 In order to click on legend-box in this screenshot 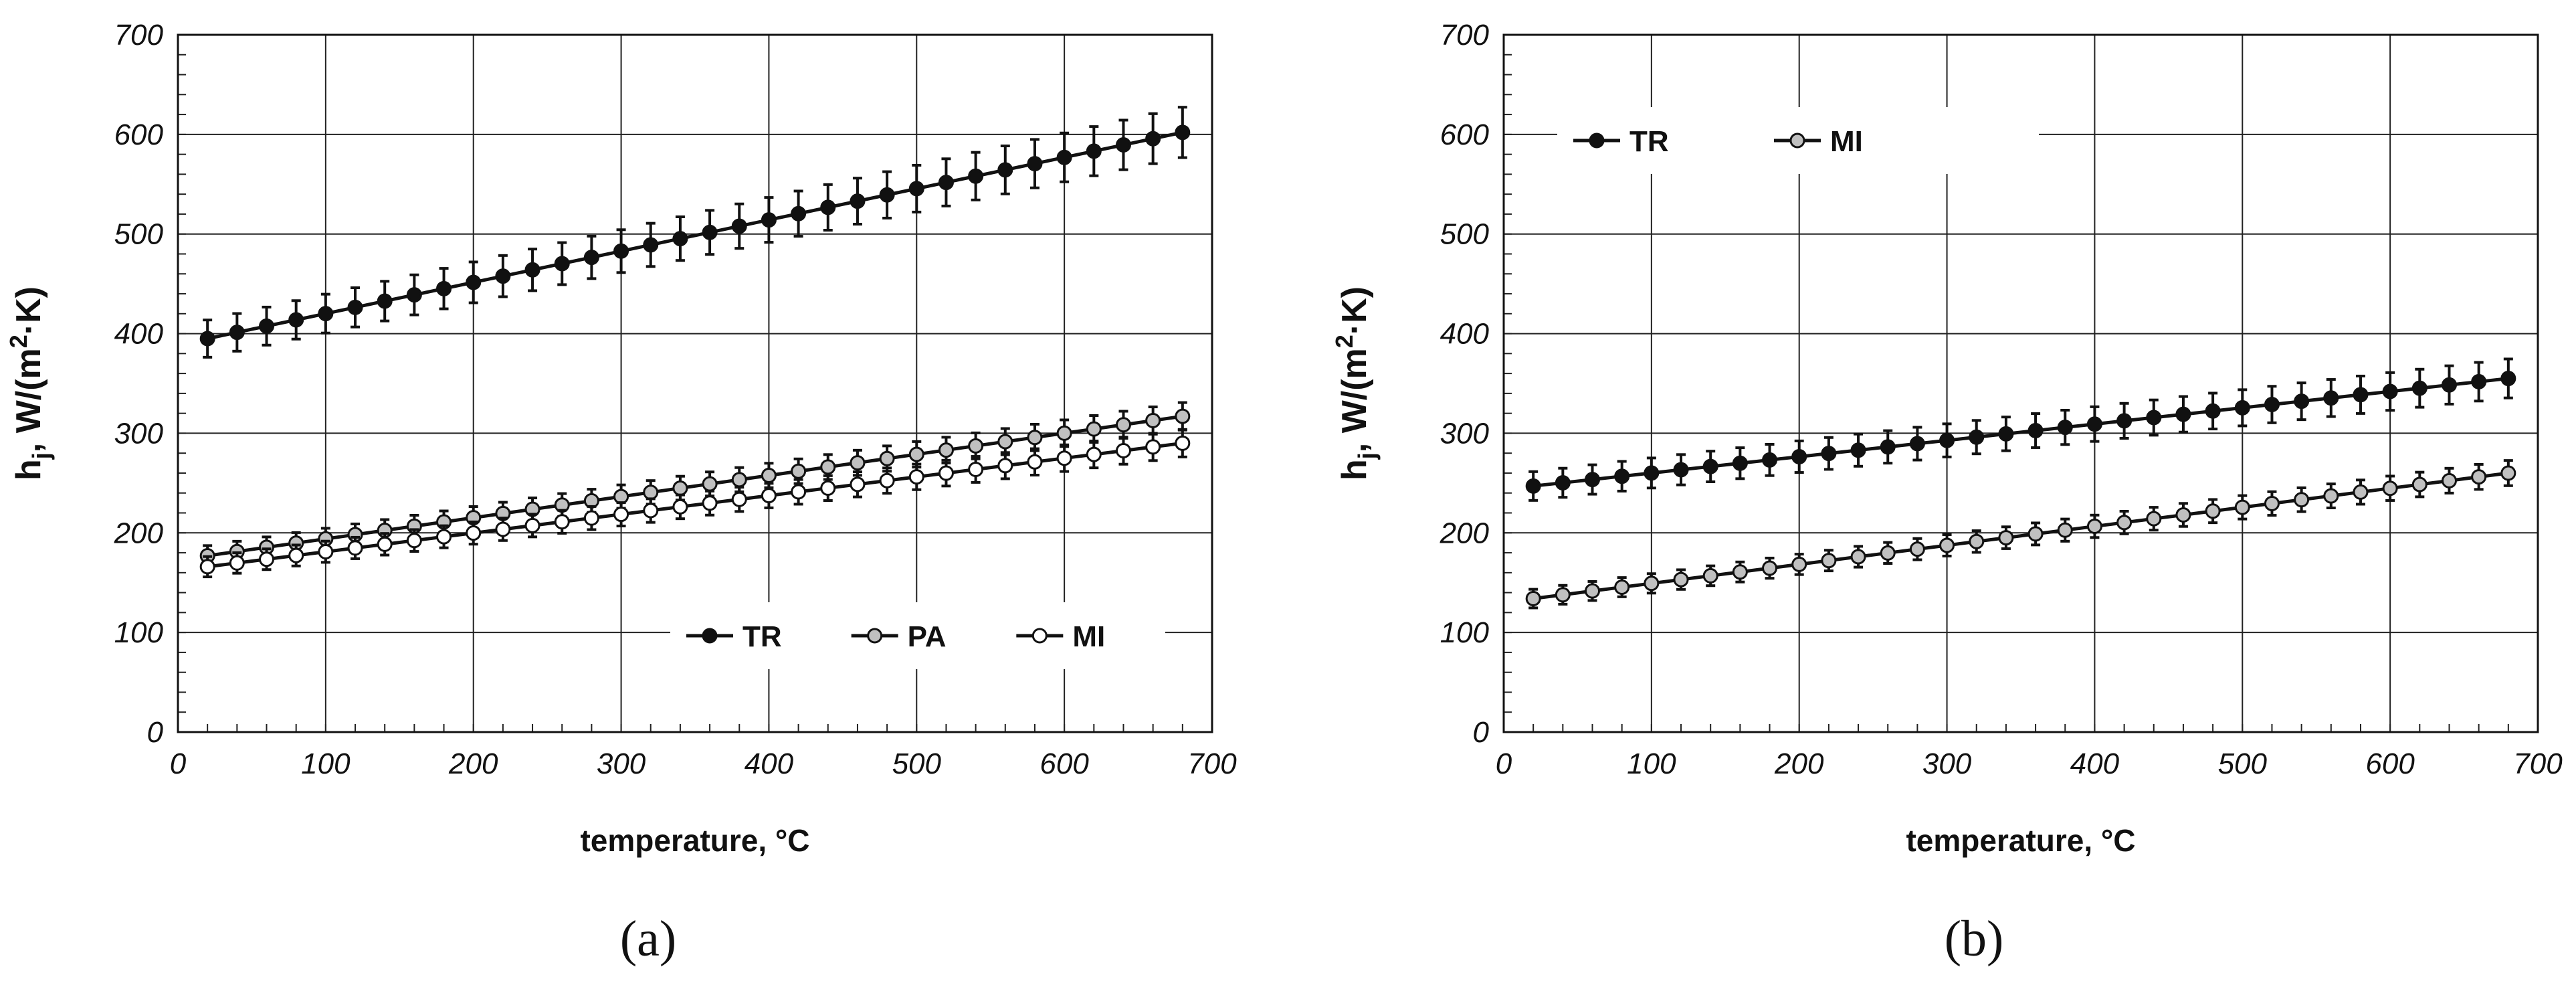, I will do `click(917, 635)`.